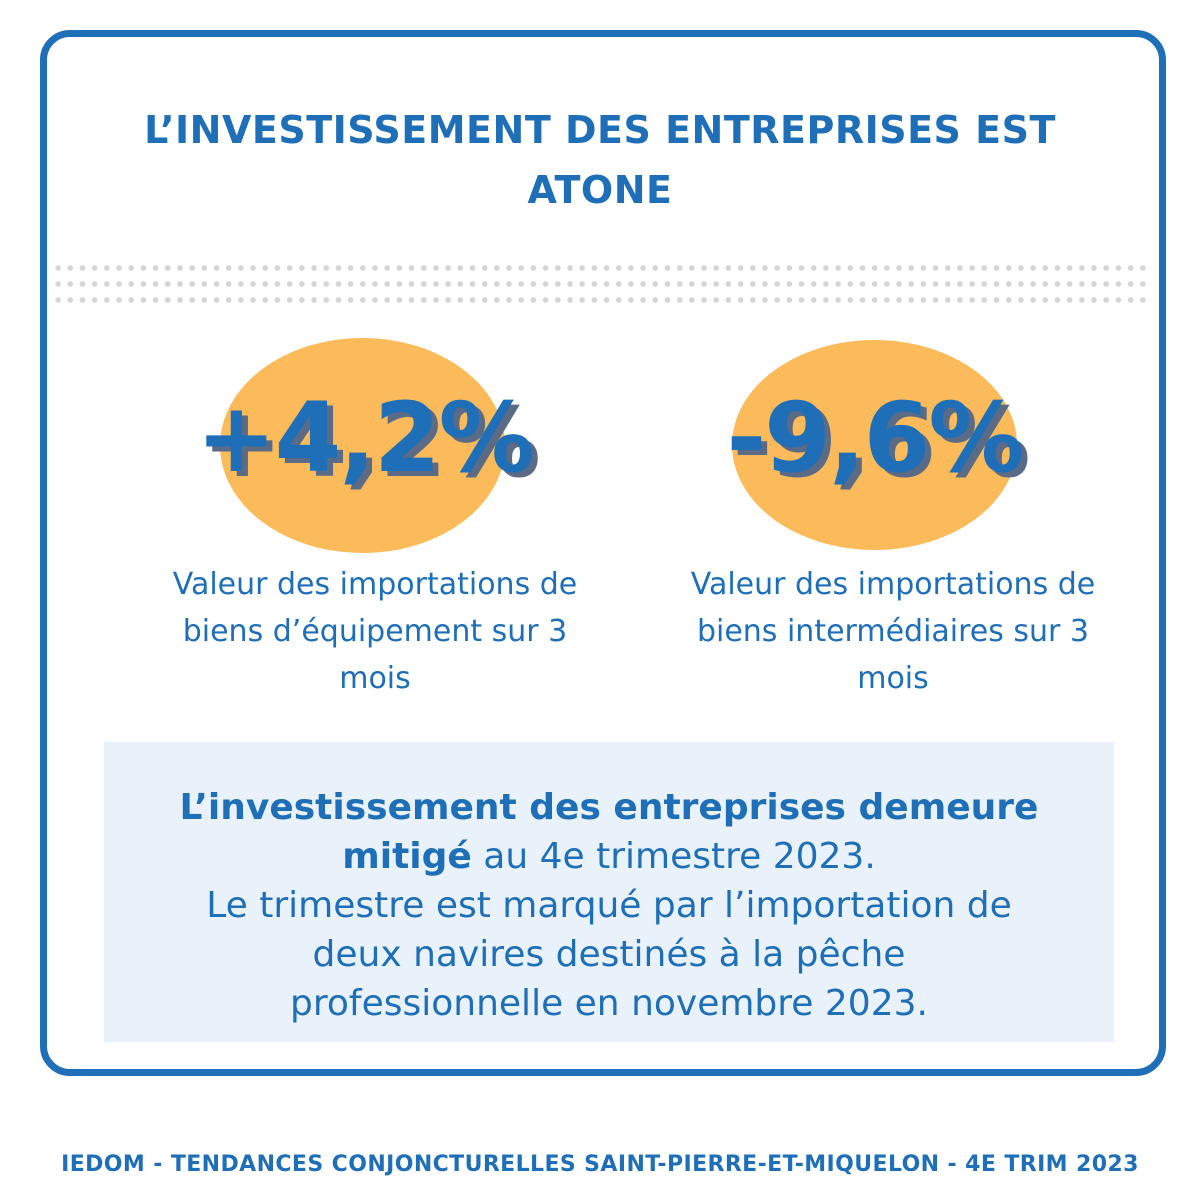 The image size is (1200, 1200). I want to click on dotted-divider-bottom, so click(601, 300).